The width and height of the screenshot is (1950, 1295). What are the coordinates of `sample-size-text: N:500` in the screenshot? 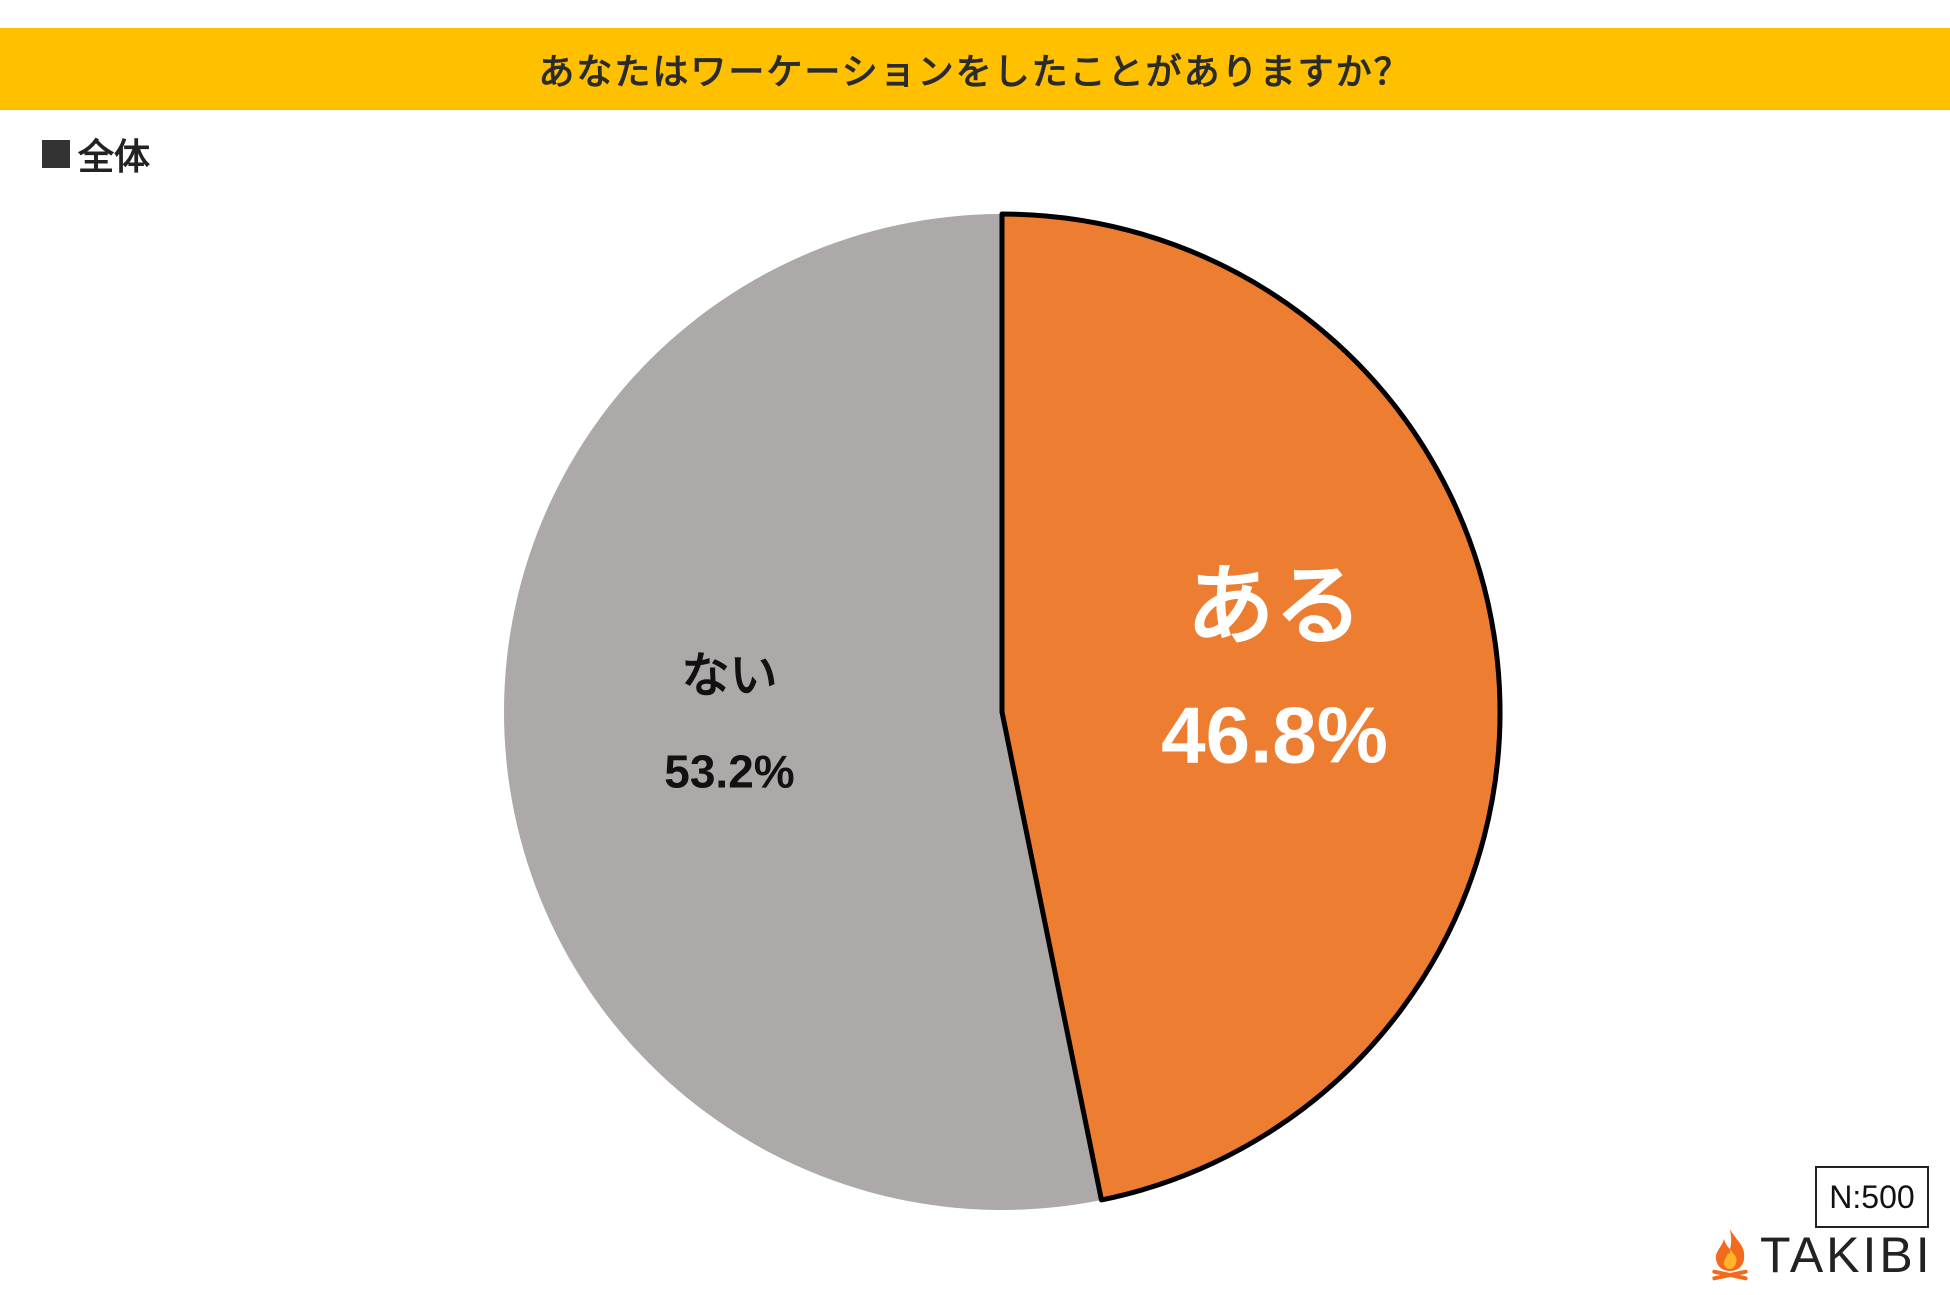 It's located at (1872, 1196).